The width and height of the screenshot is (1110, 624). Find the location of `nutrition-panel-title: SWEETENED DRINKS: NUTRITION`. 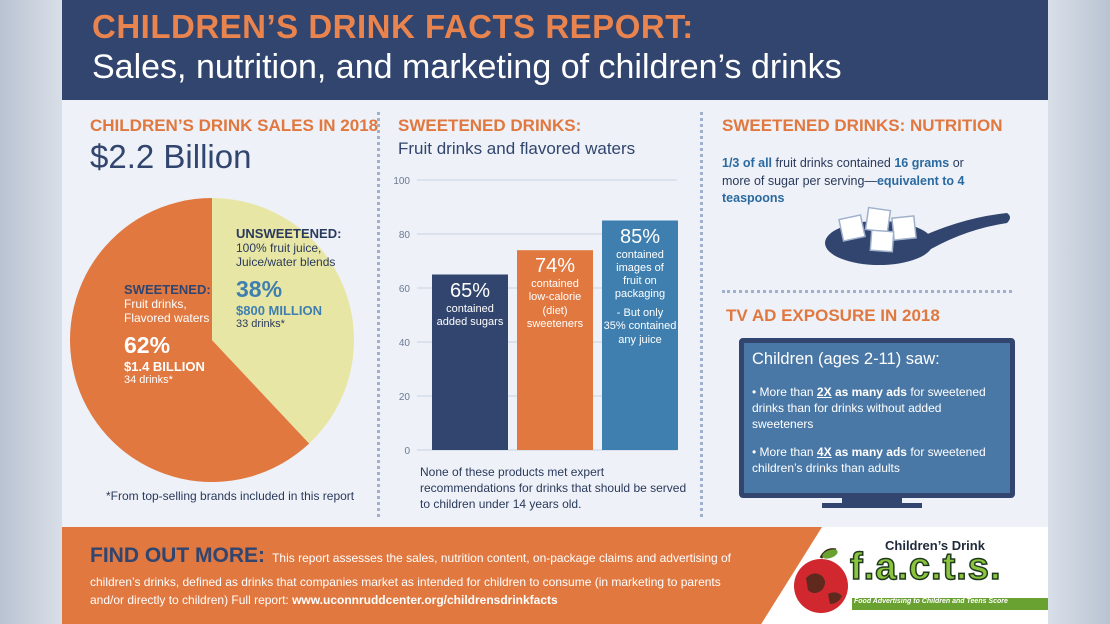

nutrition-panel-title: SWEETENED DRINKS: NUTRITION is located at coordinates (862, 125).